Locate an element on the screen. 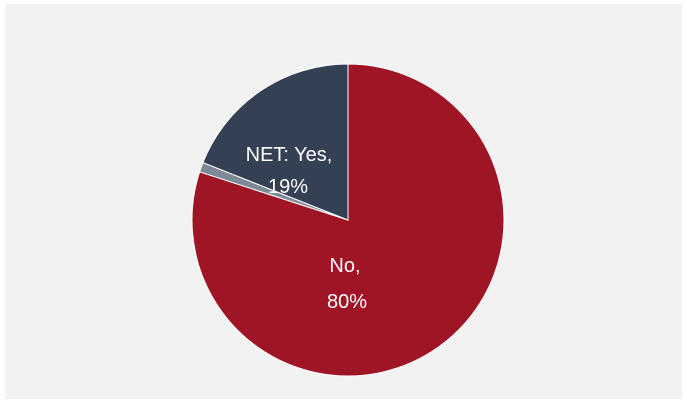 Image resolution: width=687 pixels, height=401 pixels. slice-label-yes-name: NET: Yes is located at coordinates (286, 155).